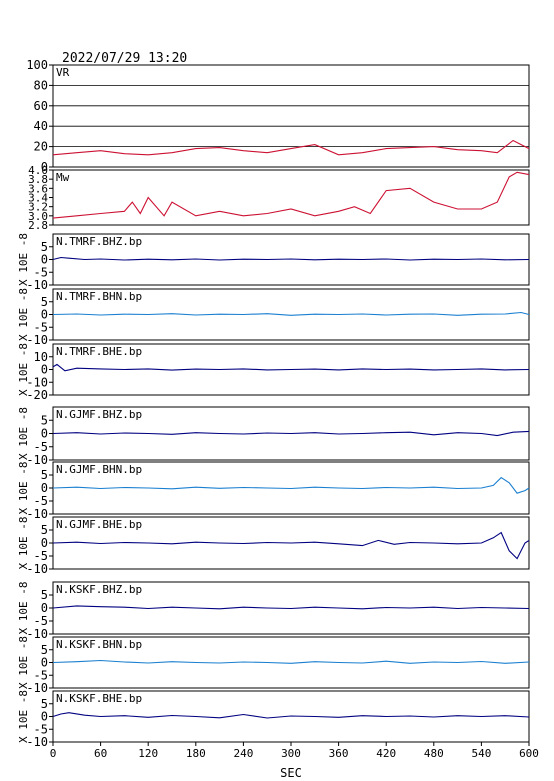 The image size is (554, 781). I want to click on panel-4: -10-505 X 10E -8 N.TMRF.BHN.bp, so click(273, 317).